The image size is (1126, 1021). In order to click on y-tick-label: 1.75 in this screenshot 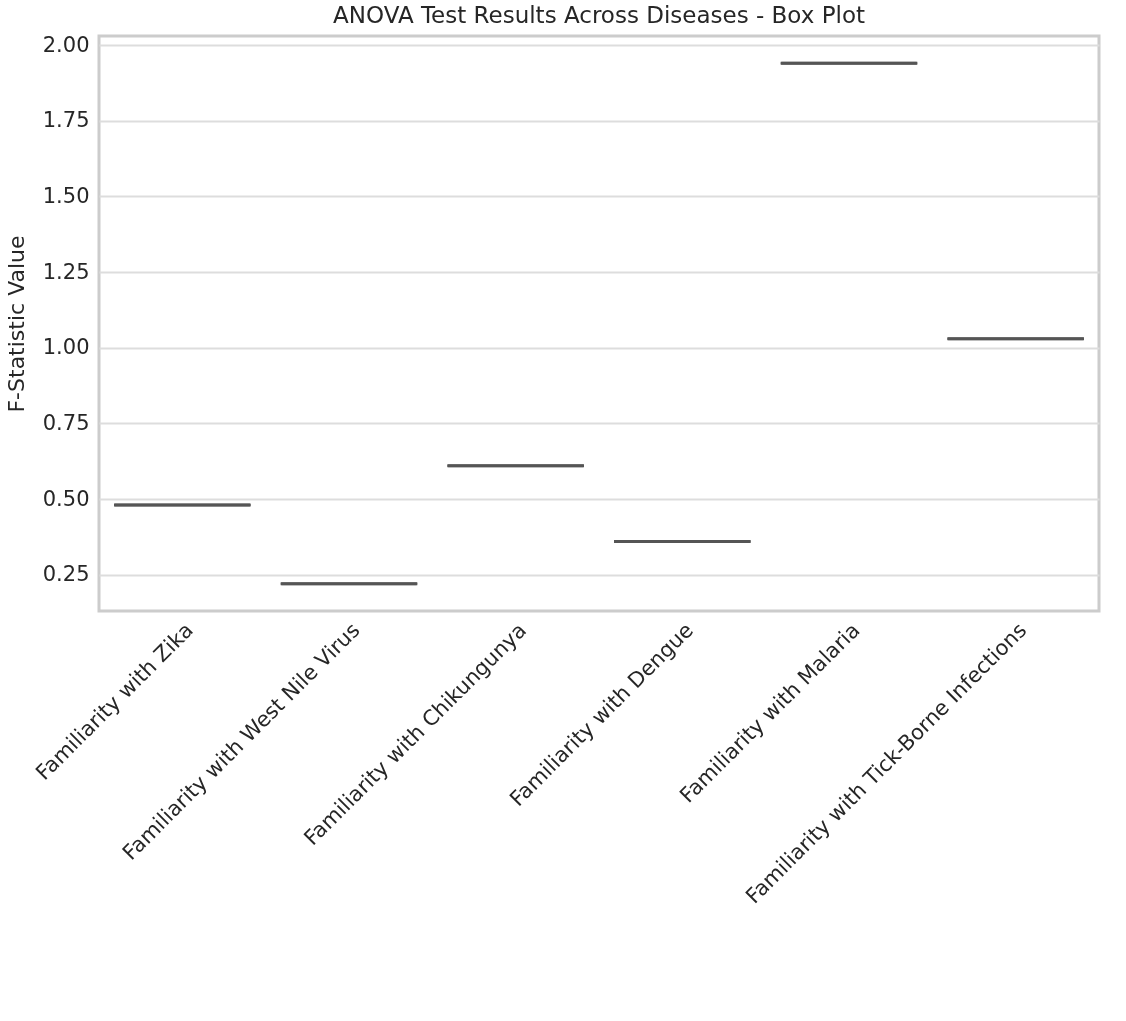, I will do `click(66, 120)`.